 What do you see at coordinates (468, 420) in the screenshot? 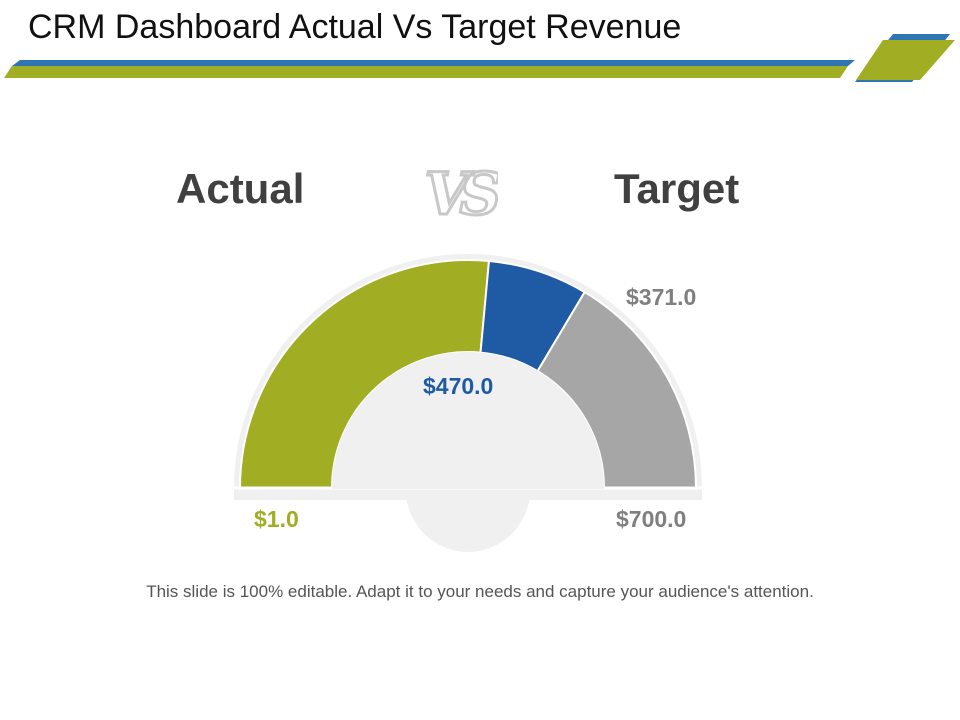
I see `gauge-hub` at bounding box center [468, 420].